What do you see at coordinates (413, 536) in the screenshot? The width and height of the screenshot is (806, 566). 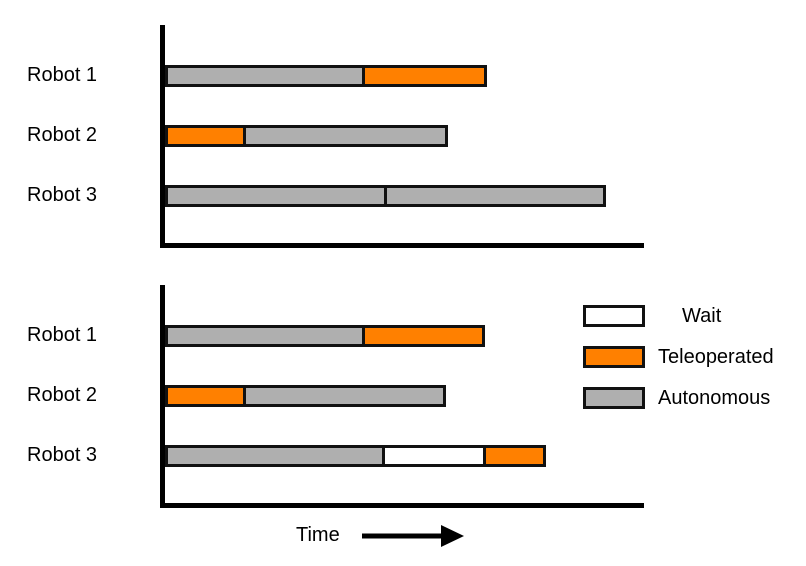 I see `time-arrow-icon` at bounding box center [413, 536].